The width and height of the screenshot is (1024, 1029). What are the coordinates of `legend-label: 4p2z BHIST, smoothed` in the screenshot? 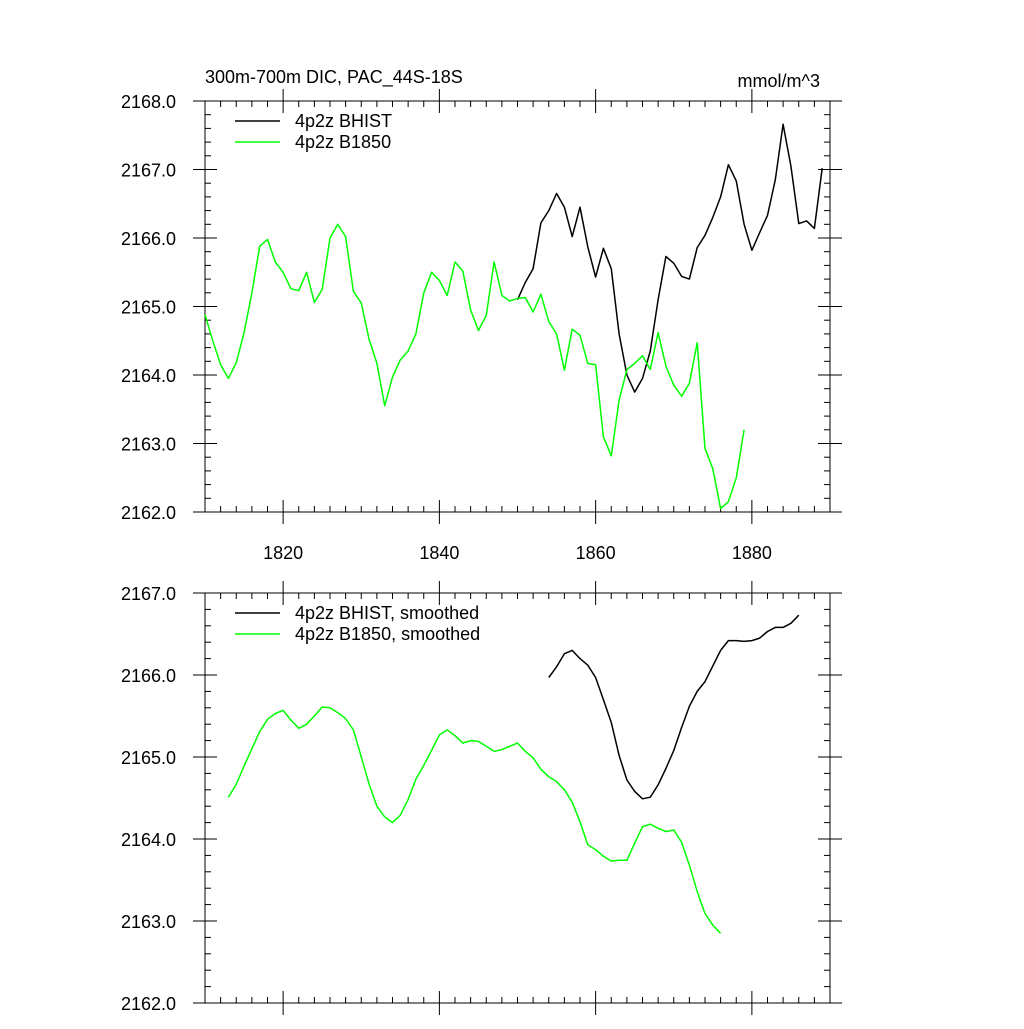 It's located at (387, 613).